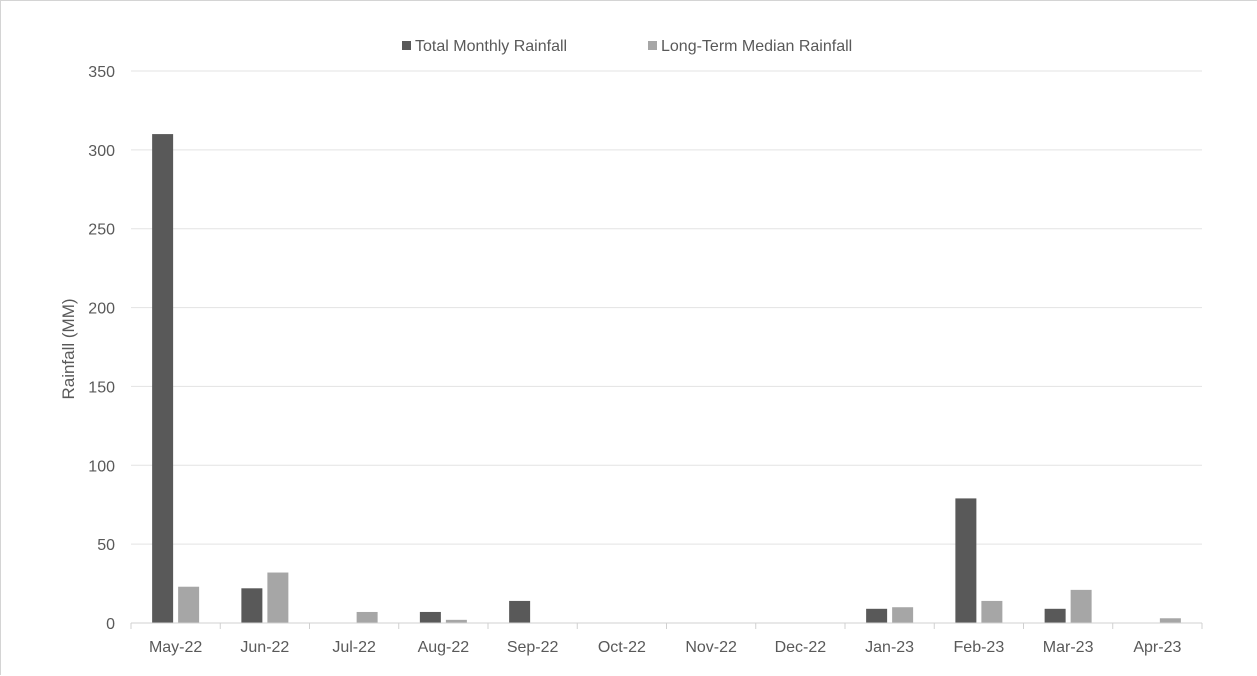 Image resolution: width=1257 pixels, height=676 pixels. I want to click on y-tick-label: 0, so click(110, 624).